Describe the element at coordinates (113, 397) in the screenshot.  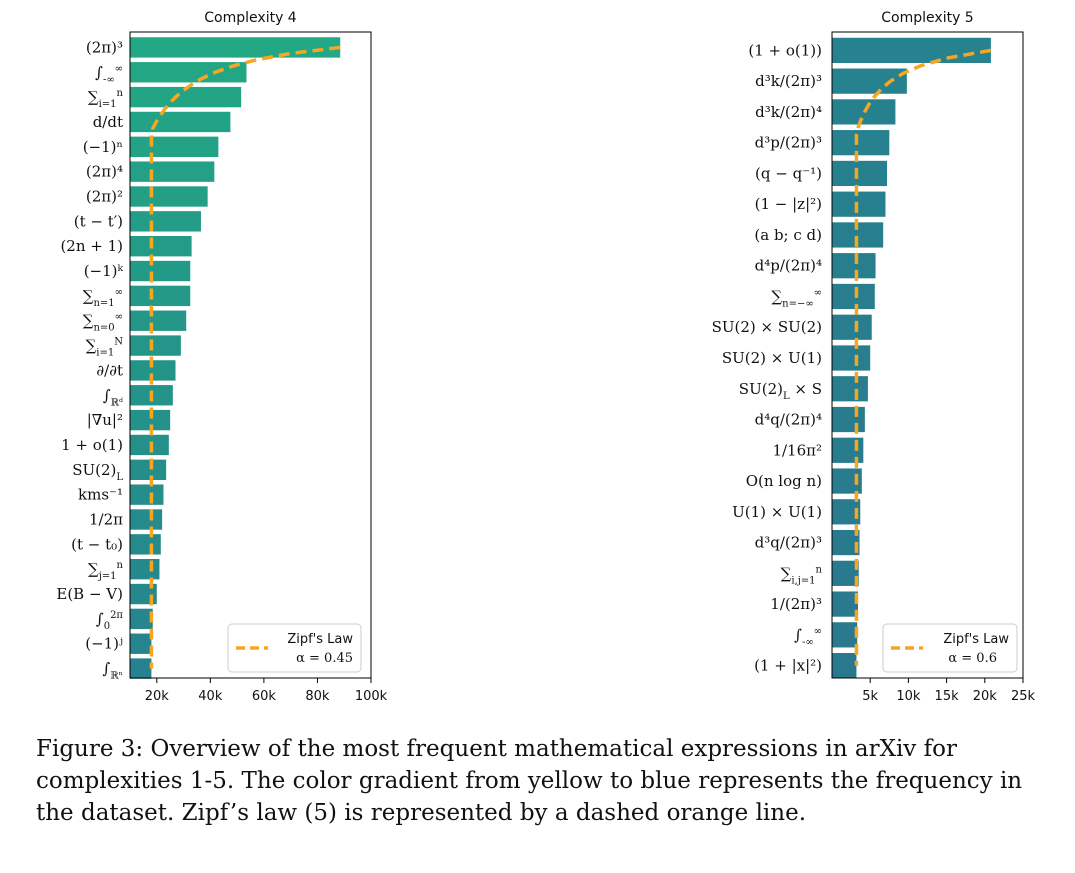
I see `category-label: ∫ℝᵈ` at that location.